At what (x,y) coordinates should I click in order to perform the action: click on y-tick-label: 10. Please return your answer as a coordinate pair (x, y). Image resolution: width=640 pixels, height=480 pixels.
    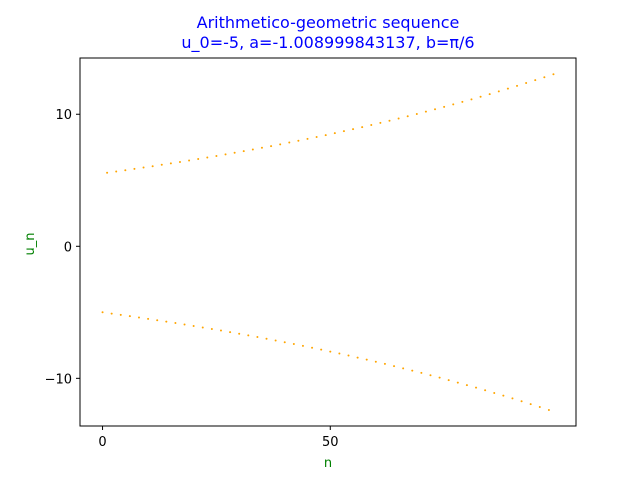
    Looking at the image, I should click on (63, 115).